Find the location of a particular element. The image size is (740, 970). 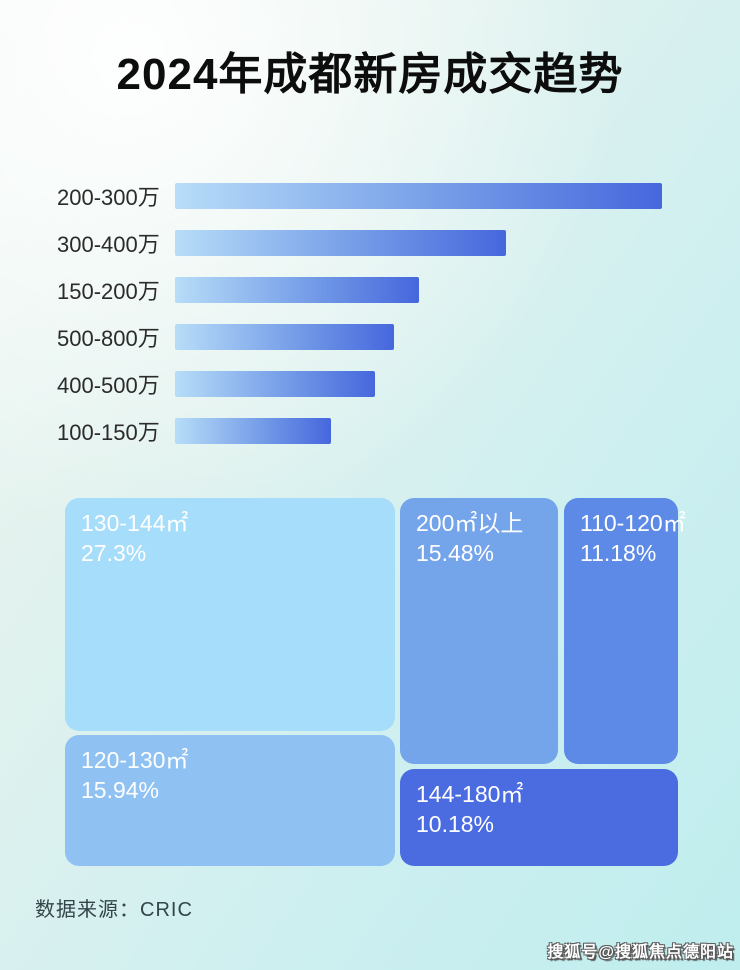

bar-category-label: 200-300万 is located at coordinates (108, 197).